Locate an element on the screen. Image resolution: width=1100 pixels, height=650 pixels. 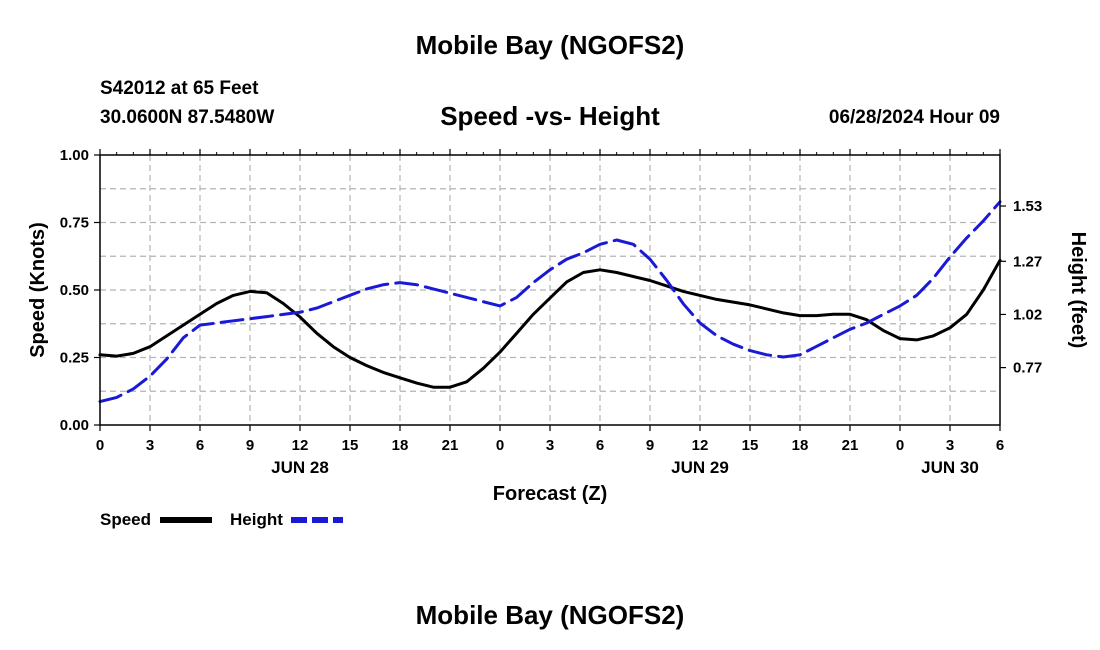
y-axis-title: Speed (Knots) is located at coordinates (38, 290).